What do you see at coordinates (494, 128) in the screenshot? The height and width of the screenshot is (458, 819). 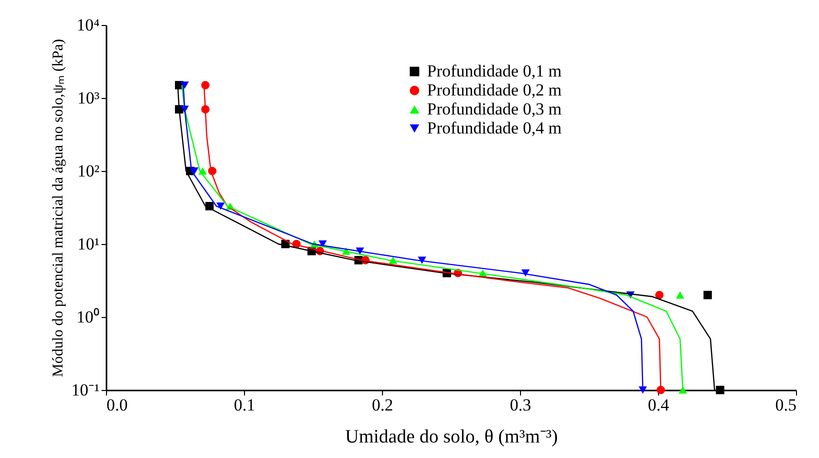 I see `legend-label: Profundidade 0,4 m` at bounding box center [494, 128].